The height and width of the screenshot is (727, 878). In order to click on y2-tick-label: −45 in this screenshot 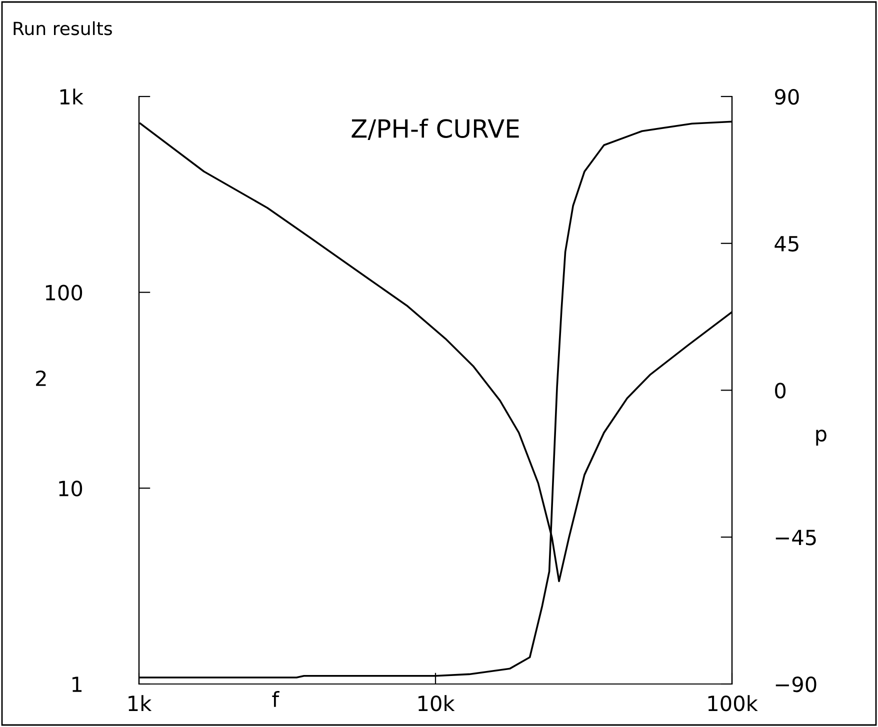, I will do `click(796, 538)`.